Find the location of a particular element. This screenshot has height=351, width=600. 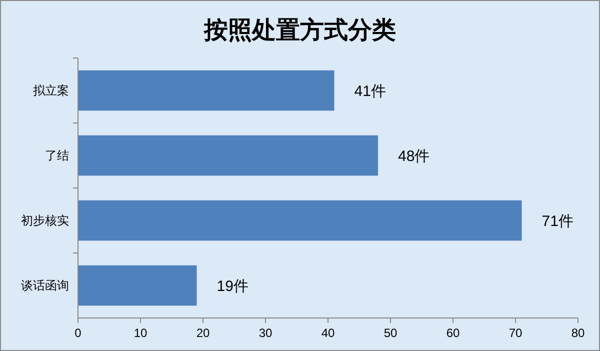

chart-title: 按照处置方式分类 is located at coordinates (299, 29).